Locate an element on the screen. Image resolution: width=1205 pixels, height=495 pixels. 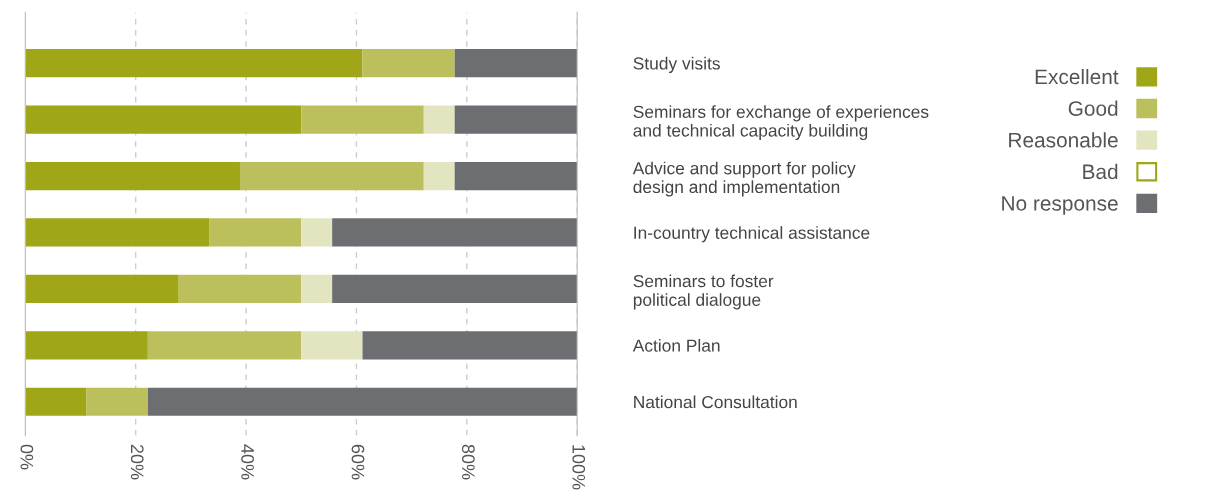
y-tick-label: Seminars for exchange of experiences and technical capacity building is located at coordinates (781, 123).